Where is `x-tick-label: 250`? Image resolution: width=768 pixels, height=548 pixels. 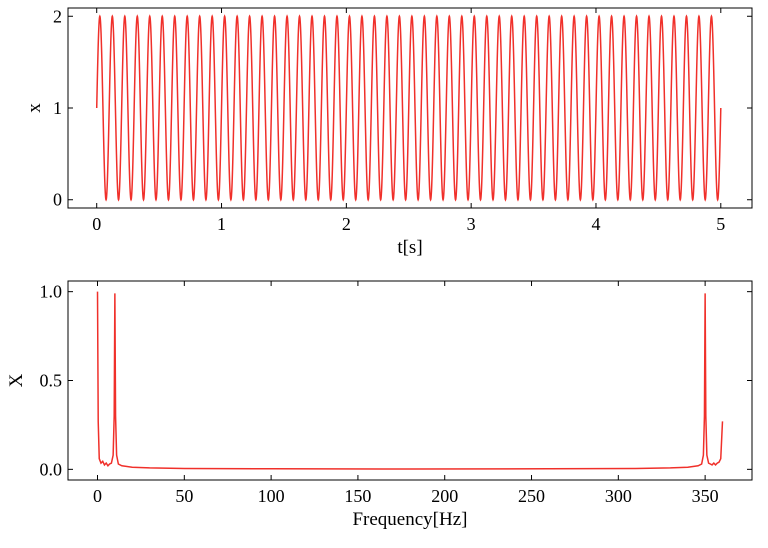 x-tick-label: 250 is located at coordinates (531, 496).